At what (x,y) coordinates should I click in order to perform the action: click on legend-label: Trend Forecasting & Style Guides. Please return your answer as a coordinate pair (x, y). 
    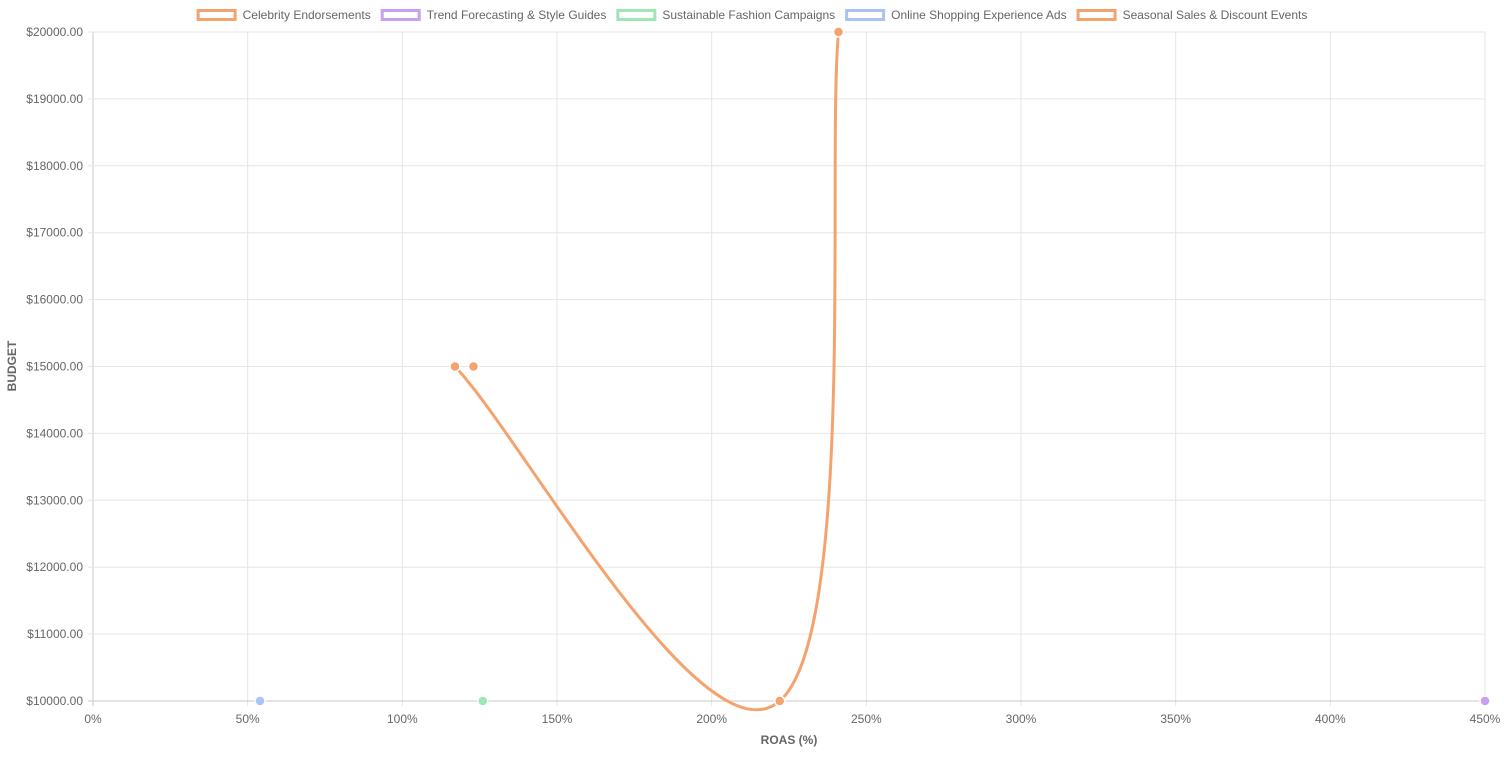
    Looking at the image, I should click on (517, 15).